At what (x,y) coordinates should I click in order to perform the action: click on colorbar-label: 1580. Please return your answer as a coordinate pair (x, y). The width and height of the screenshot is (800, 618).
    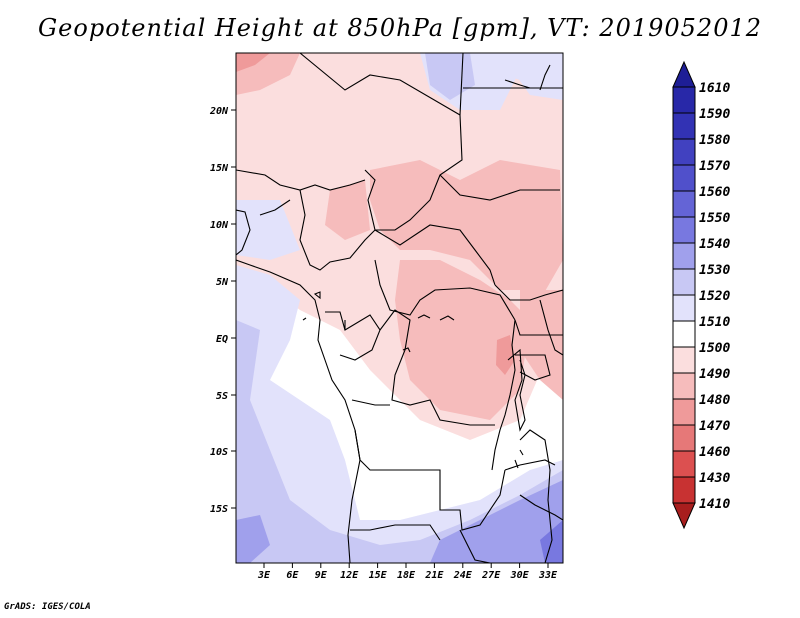
    Looking at the image, I should click on (714, 140).